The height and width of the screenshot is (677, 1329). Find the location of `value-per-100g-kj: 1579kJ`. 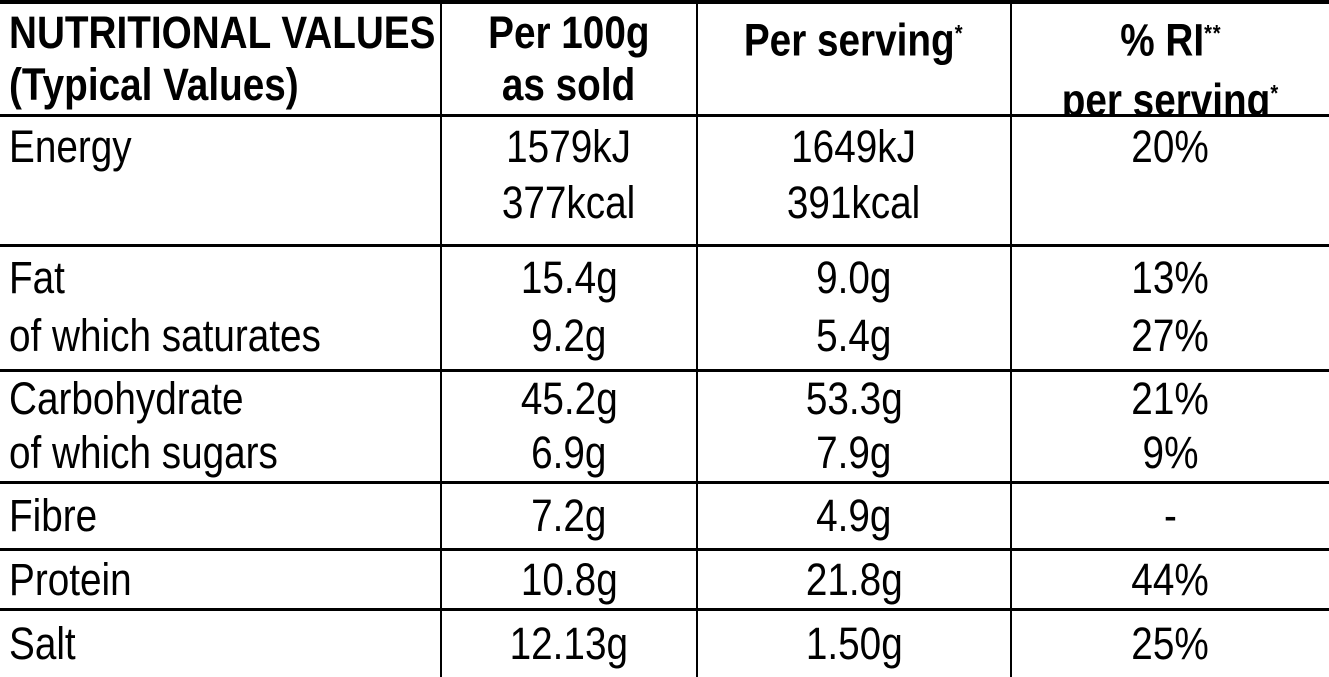

value-per-100g-kj: 1579kJ is located at coordinates (569, 146).